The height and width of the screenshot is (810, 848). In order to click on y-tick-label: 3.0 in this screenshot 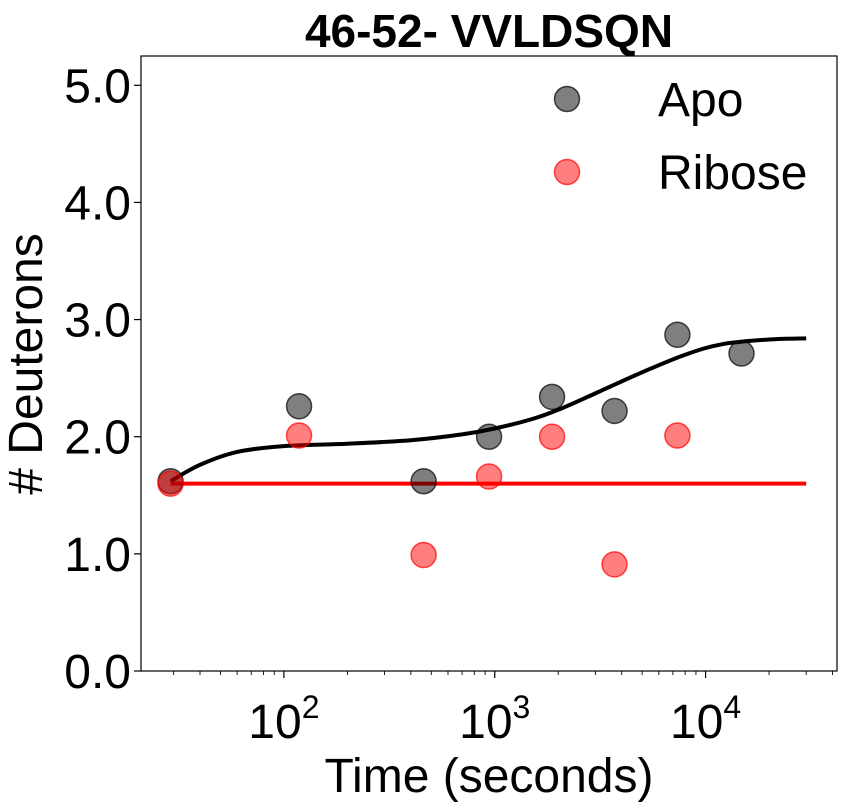, I will do `click(97, 321)`.